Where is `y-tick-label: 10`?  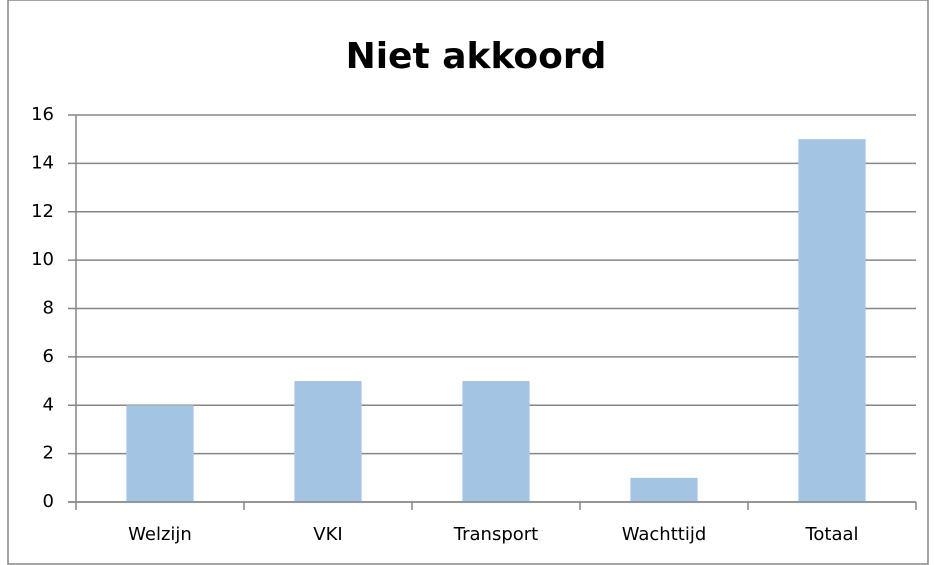
y-tick-label: 10 is located at coordinates (42, 259).